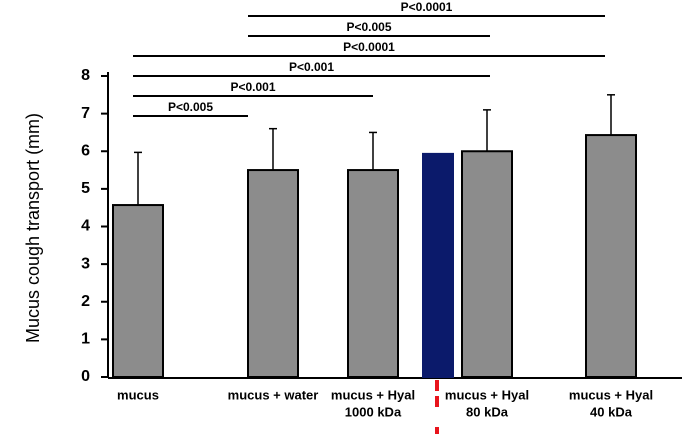 The height and width of the screenshot is (434, 700). Describe the element at coordinates (85, 113) in the screenshot. I see `y-tick-label: 7` at that location.